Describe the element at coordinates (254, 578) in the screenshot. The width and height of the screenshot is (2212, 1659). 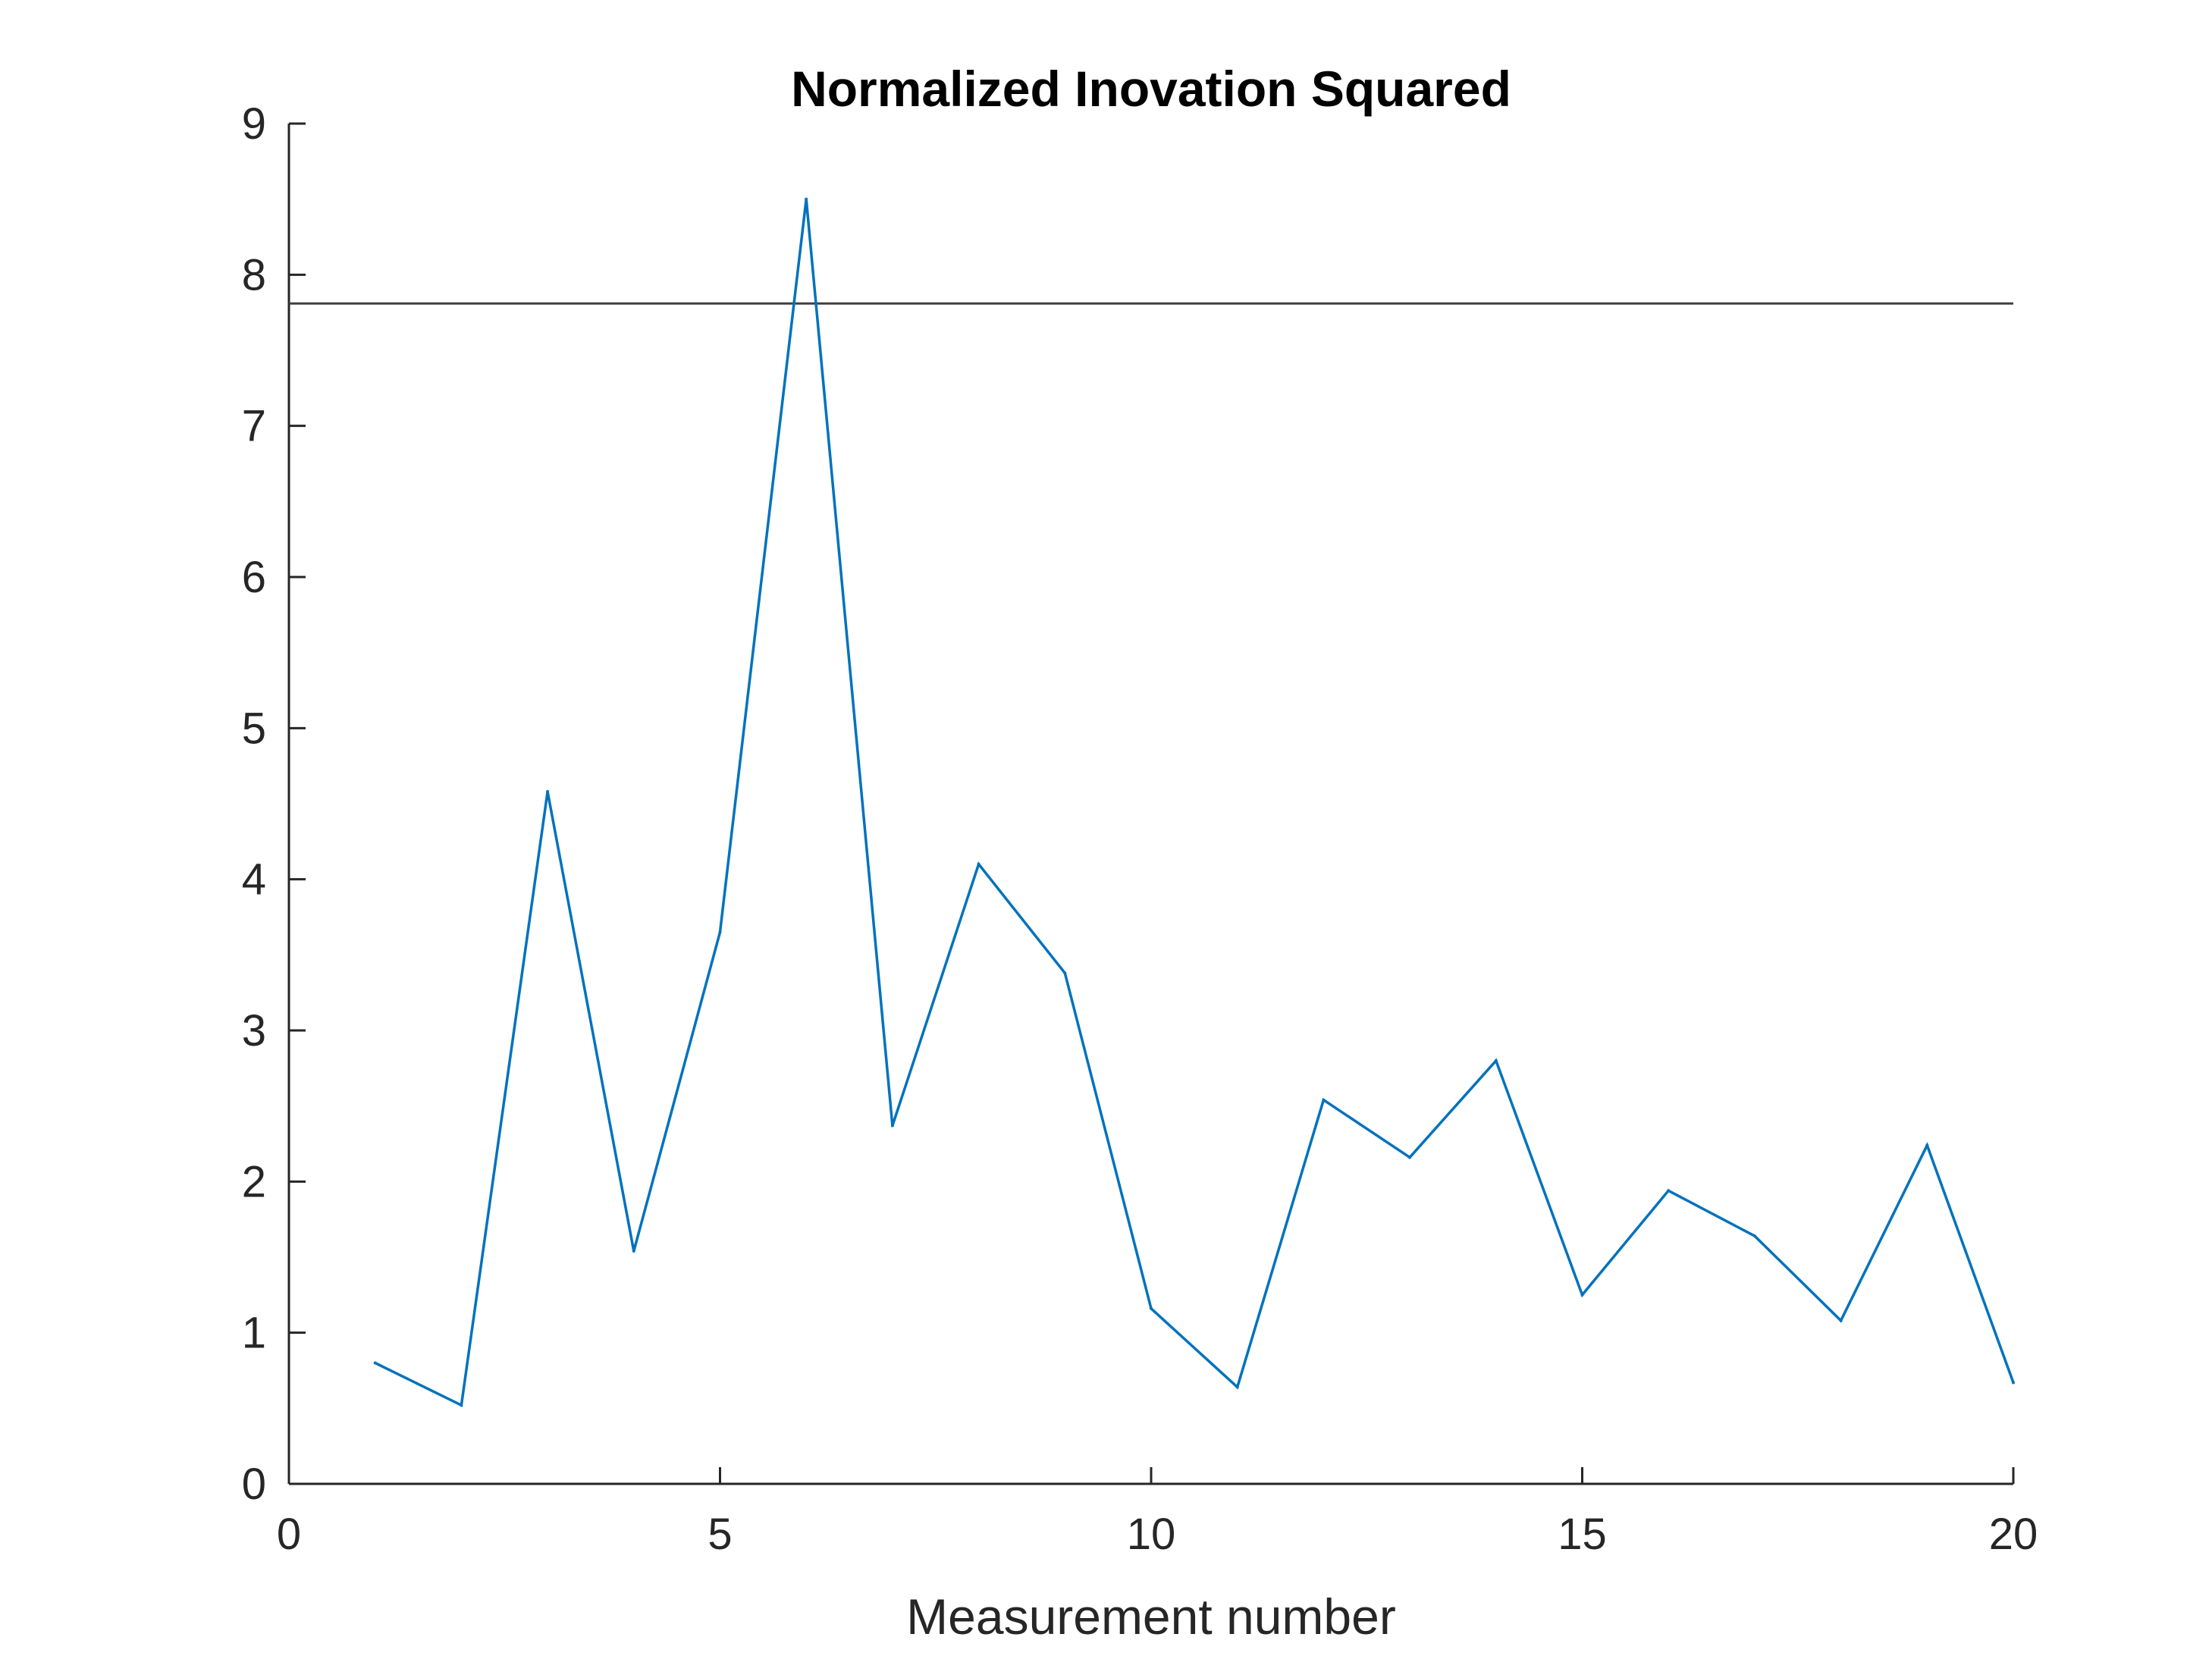
I see `y-tick-label: 6` at that location.